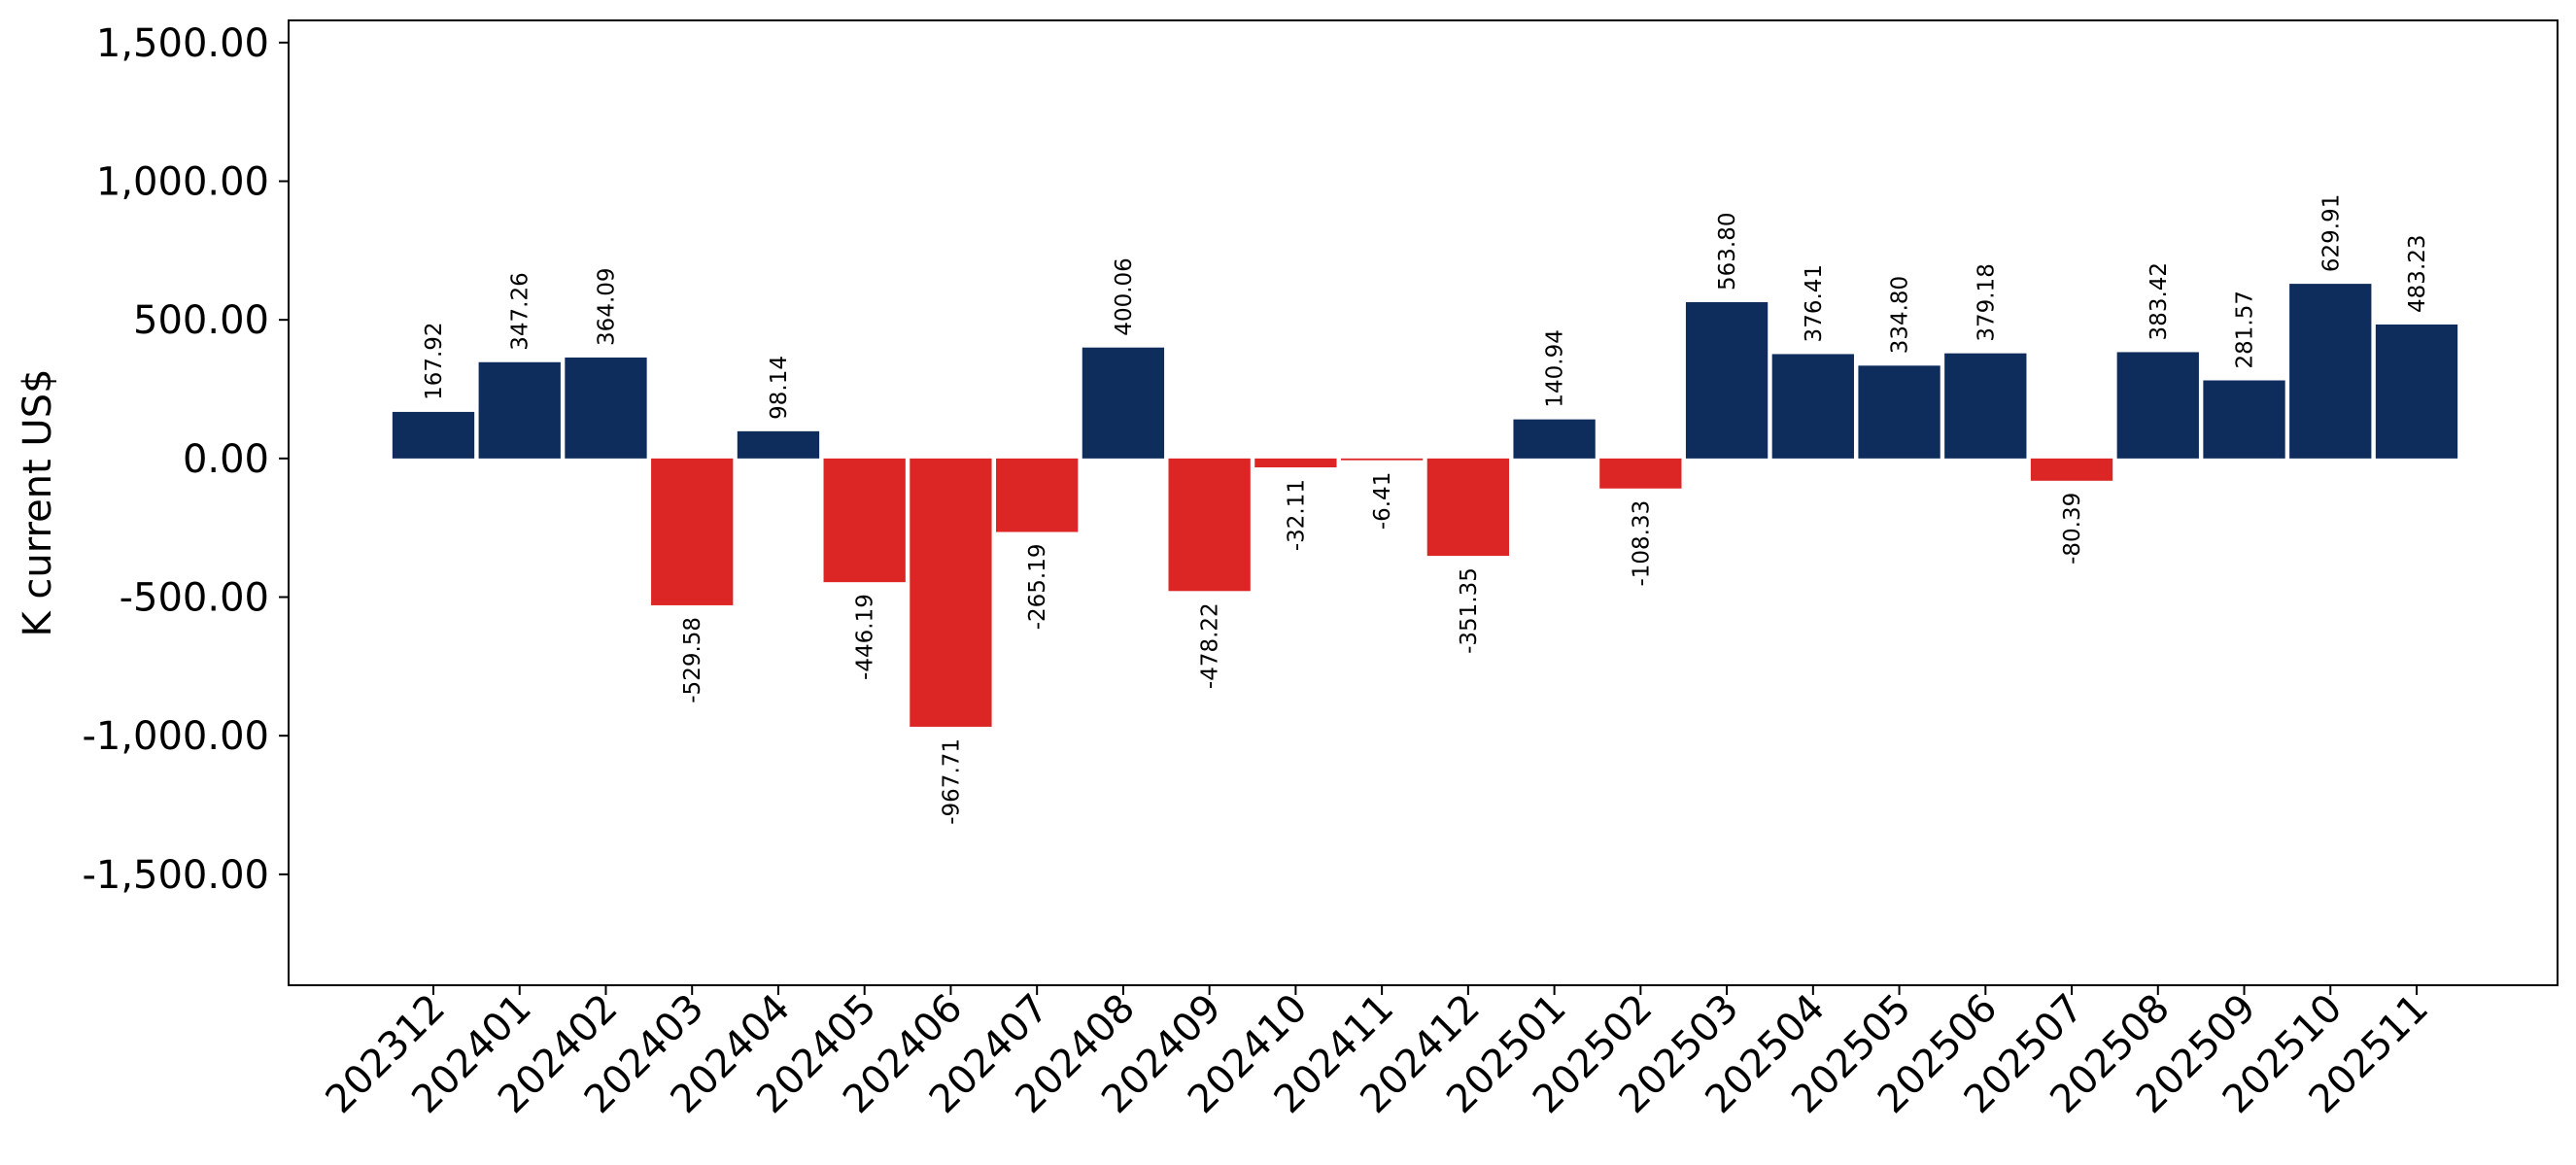 The height and width of the screenshot is (1165, 2576). What do you see at coordinates (1037, 587) in the screenshot?
I see `value-label-202407: -265.19` at bounding box center [1037, 587].